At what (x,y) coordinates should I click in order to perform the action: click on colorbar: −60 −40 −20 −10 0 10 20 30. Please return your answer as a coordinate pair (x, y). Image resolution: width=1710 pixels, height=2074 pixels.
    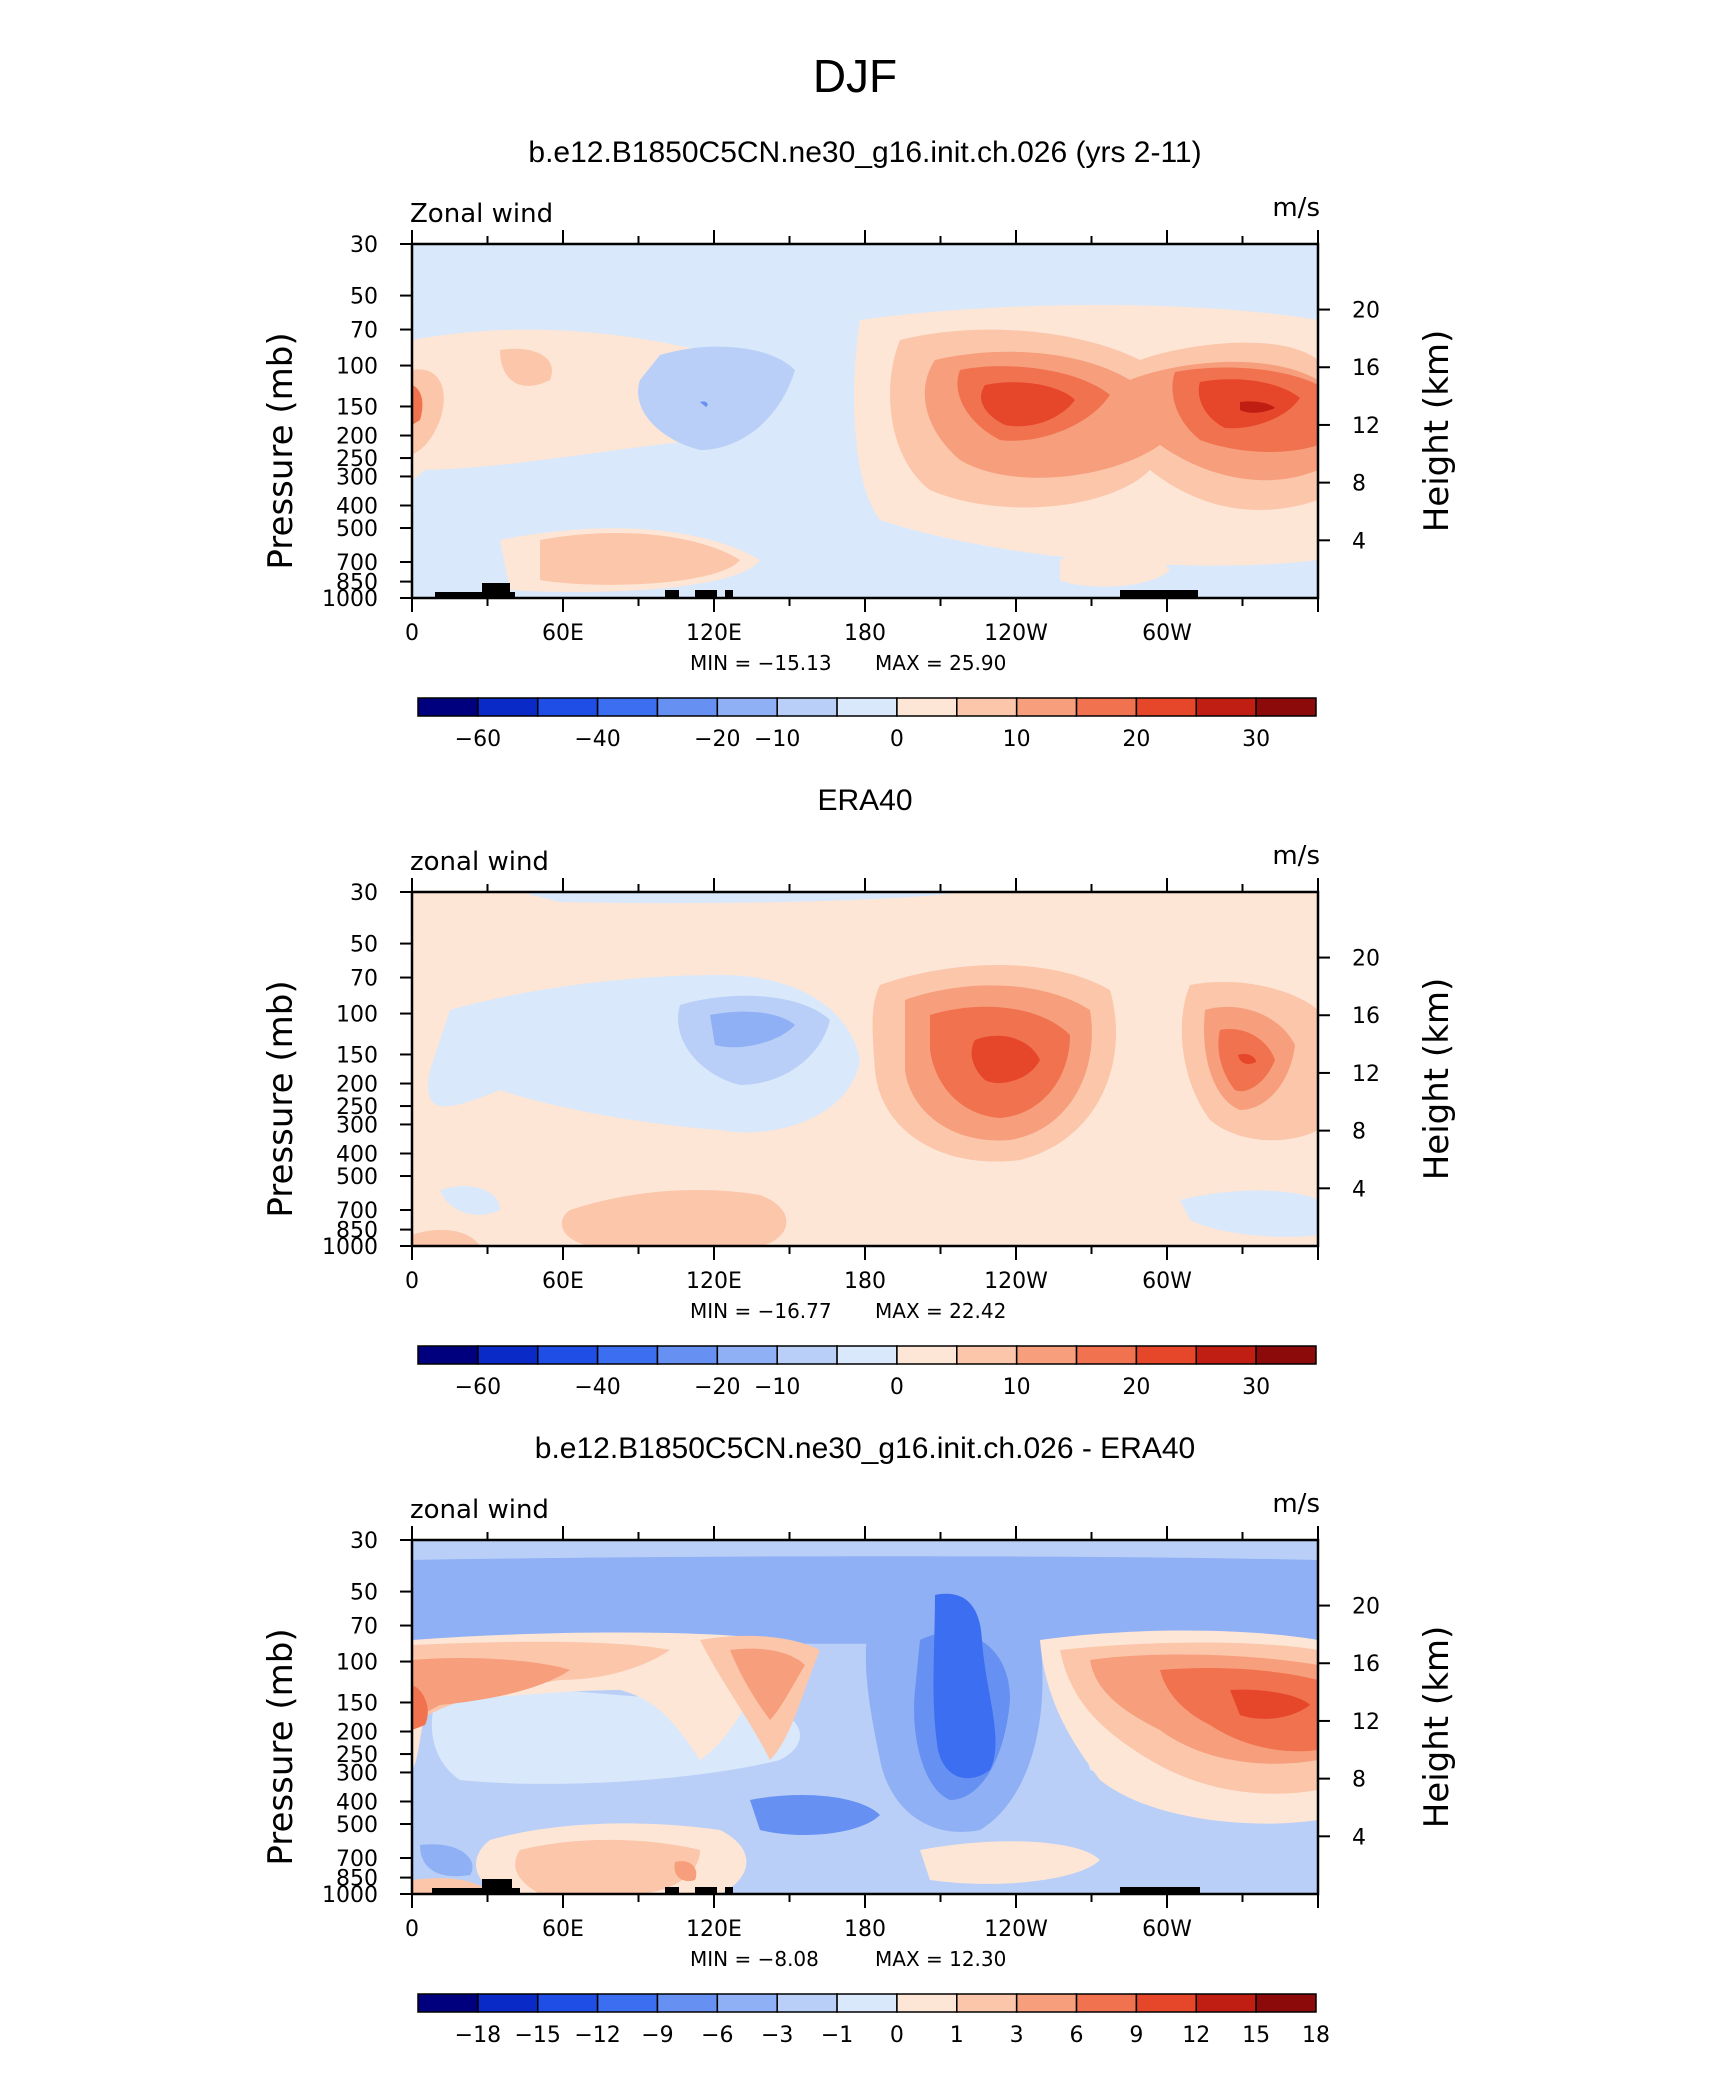
    Looking at the image, I should click on (867, 724).